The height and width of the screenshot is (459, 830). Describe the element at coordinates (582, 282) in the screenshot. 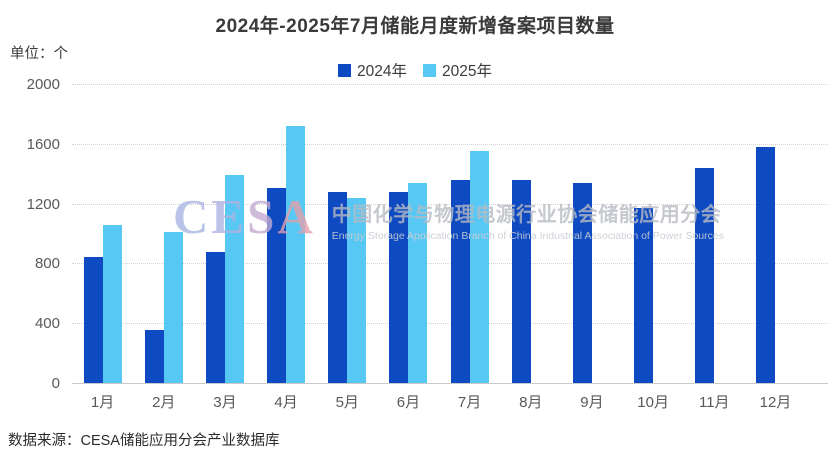

I see `bar-2024年-9月` at that location.